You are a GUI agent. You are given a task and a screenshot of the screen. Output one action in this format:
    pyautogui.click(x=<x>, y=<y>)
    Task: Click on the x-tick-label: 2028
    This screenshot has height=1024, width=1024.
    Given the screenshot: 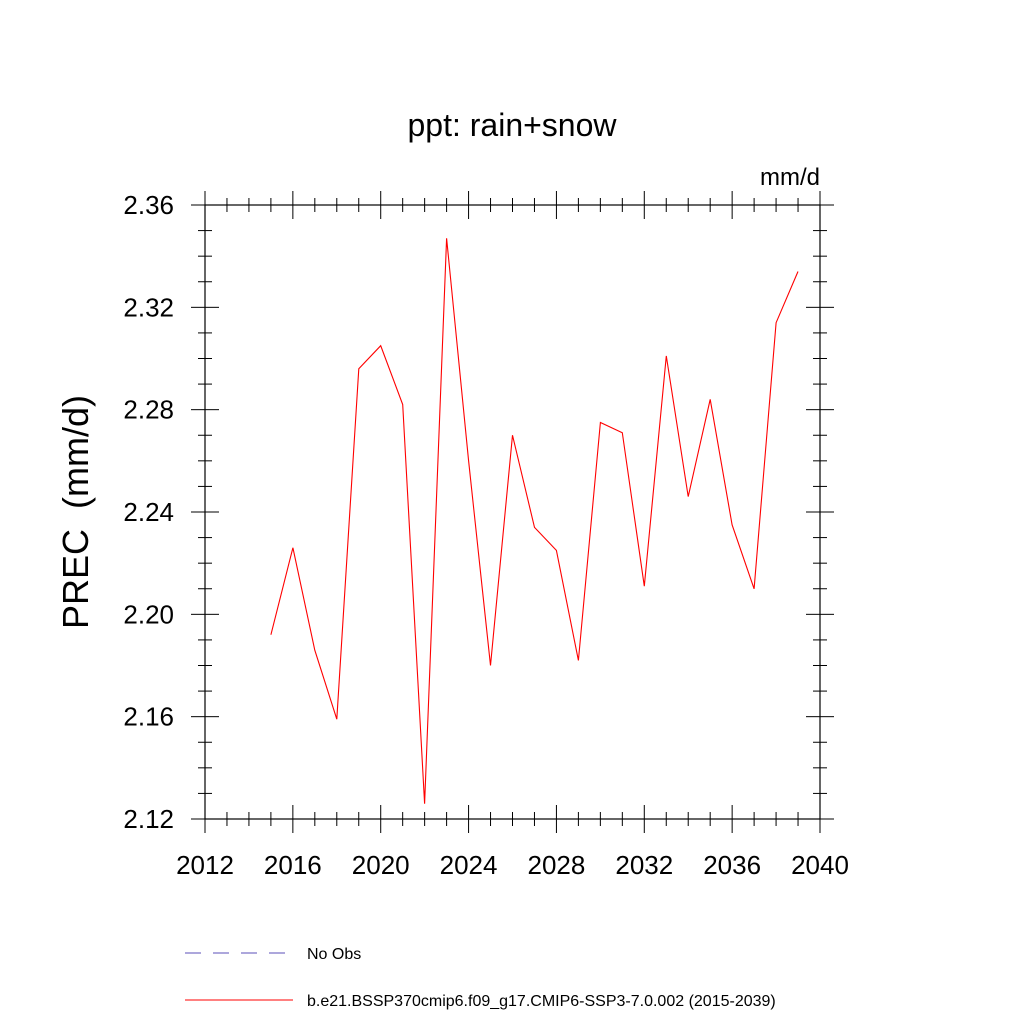 What is the action you would take?
    pyautogui.click(x=557, y=865)
    